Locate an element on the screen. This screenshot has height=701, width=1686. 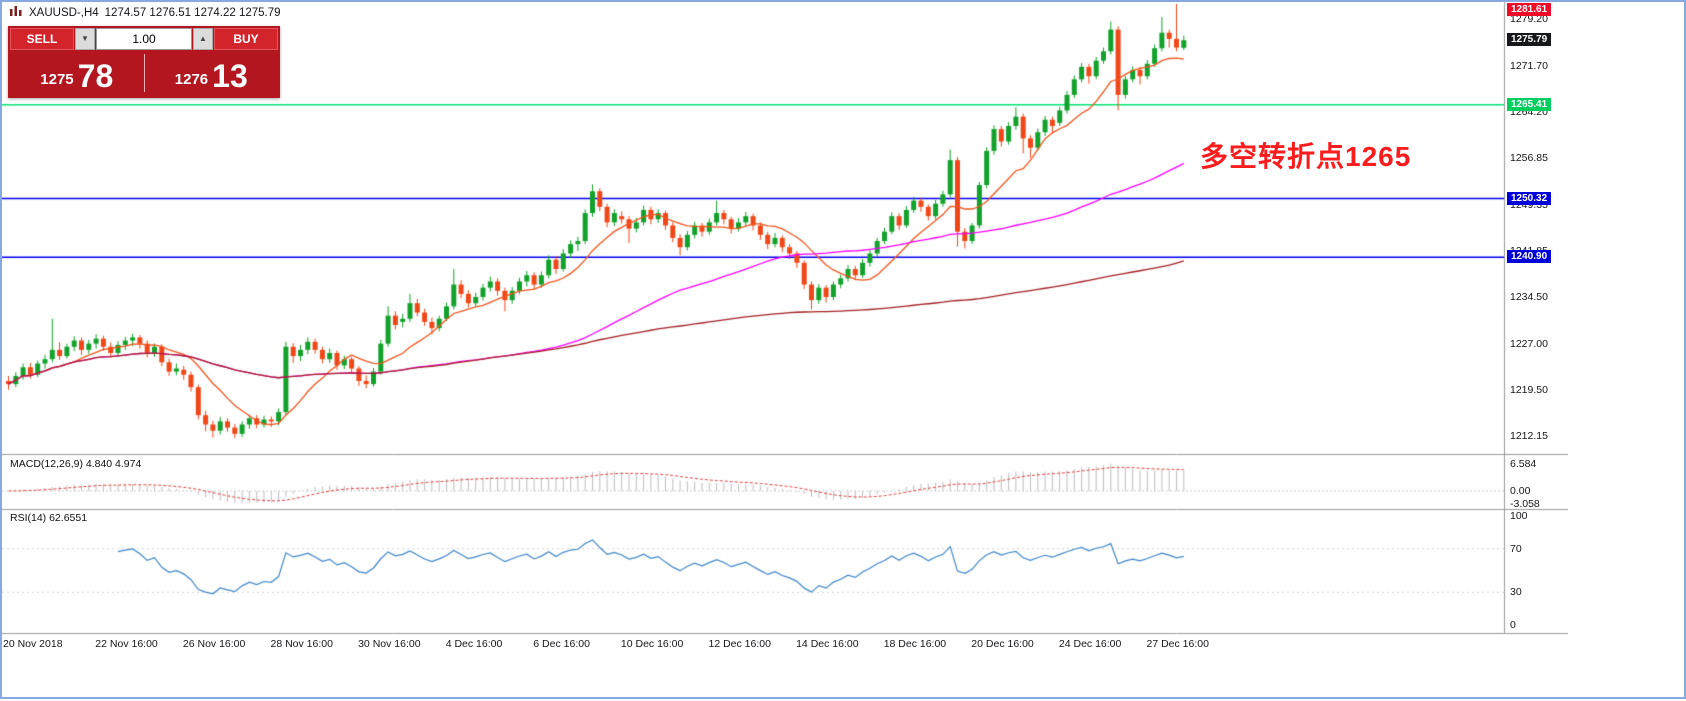
macd-panel-label: MACD(12,26,9) 4.840 4.974 is located at coordinates (76, 464).